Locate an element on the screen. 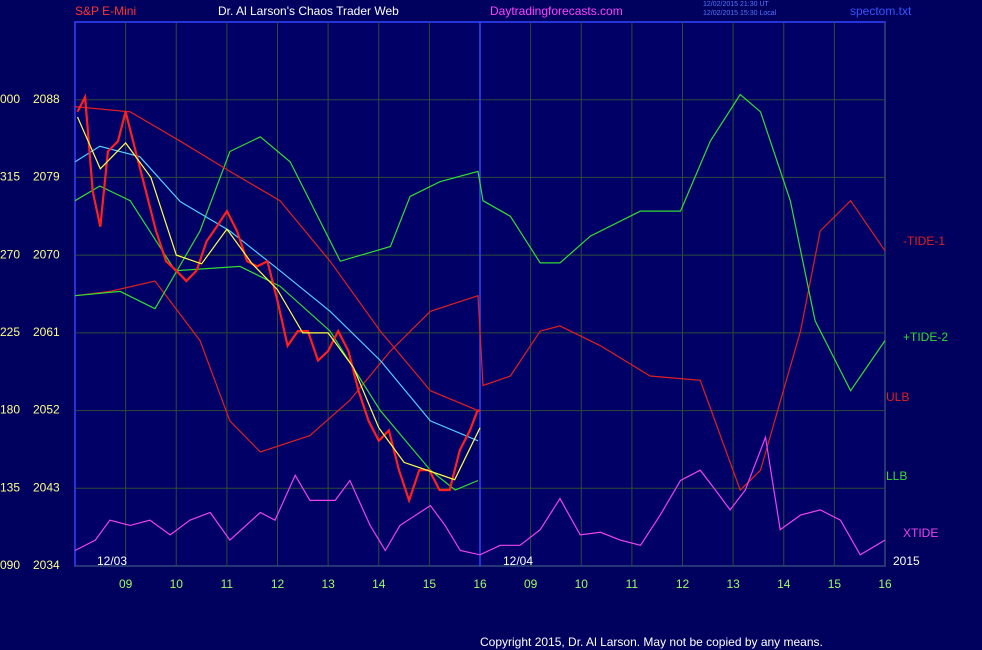 The image size is (982, 650). left-label: 090 is located at coordinates (10, 565).